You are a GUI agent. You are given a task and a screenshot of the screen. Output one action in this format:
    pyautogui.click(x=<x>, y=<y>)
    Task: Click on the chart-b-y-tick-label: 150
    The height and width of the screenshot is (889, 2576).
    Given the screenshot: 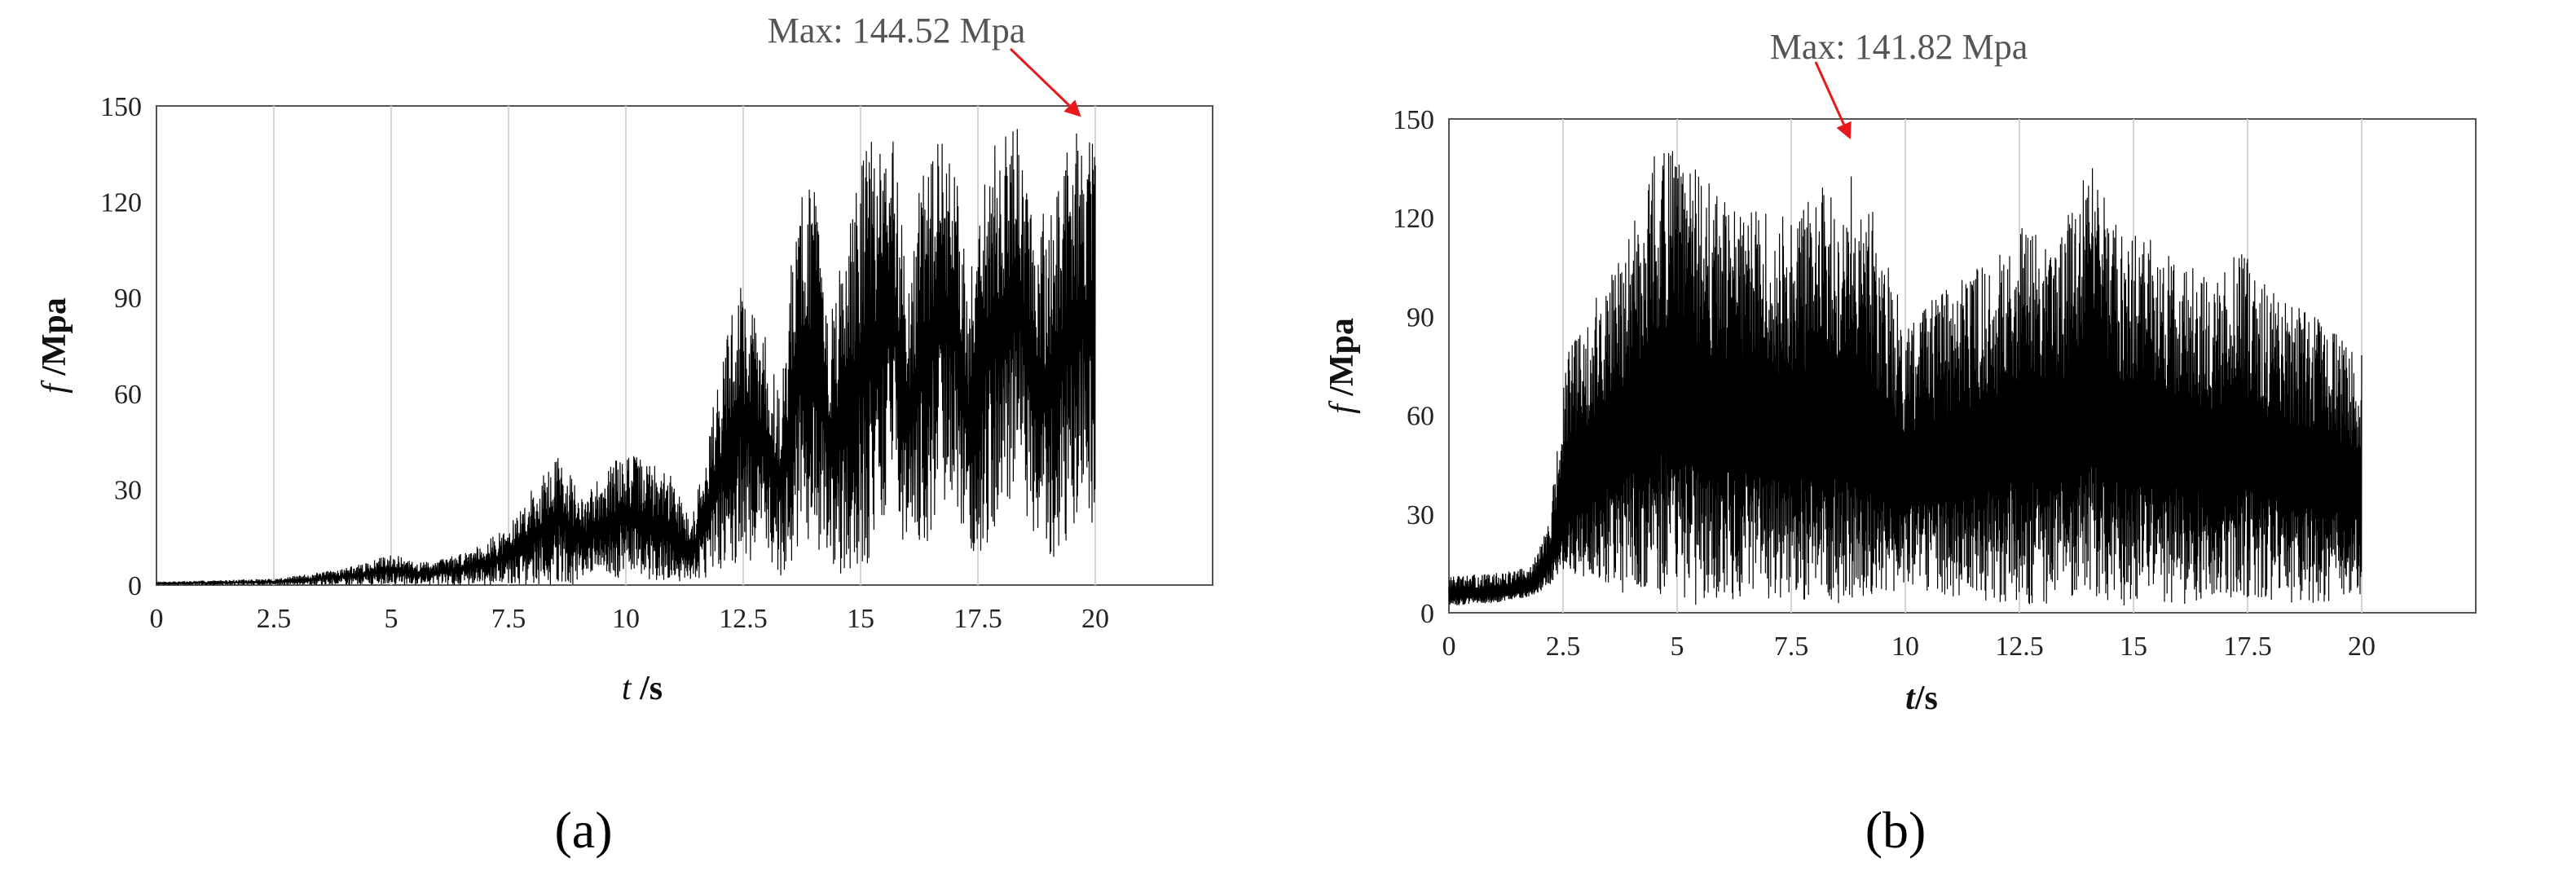 What is the action you would take?
    pyautogui.click(x=1414, y=120)
    